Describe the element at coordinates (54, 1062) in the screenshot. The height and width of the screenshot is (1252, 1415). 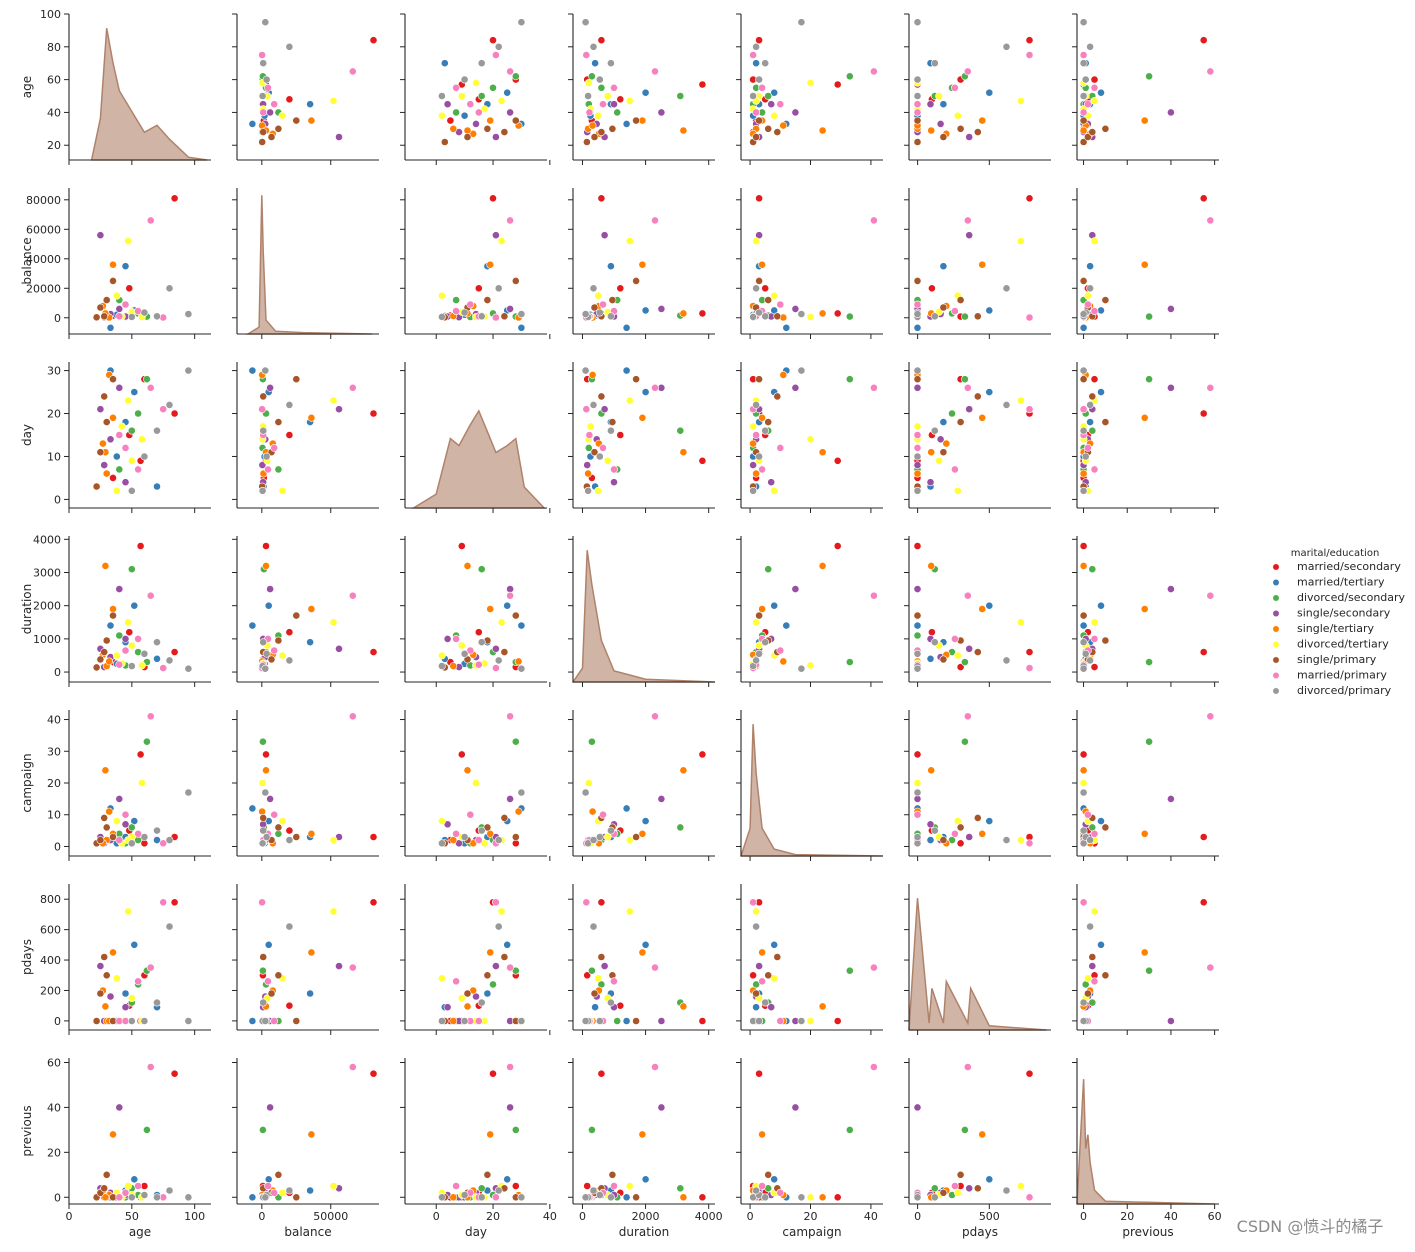
I see `y-tick-label: 60` at that location.